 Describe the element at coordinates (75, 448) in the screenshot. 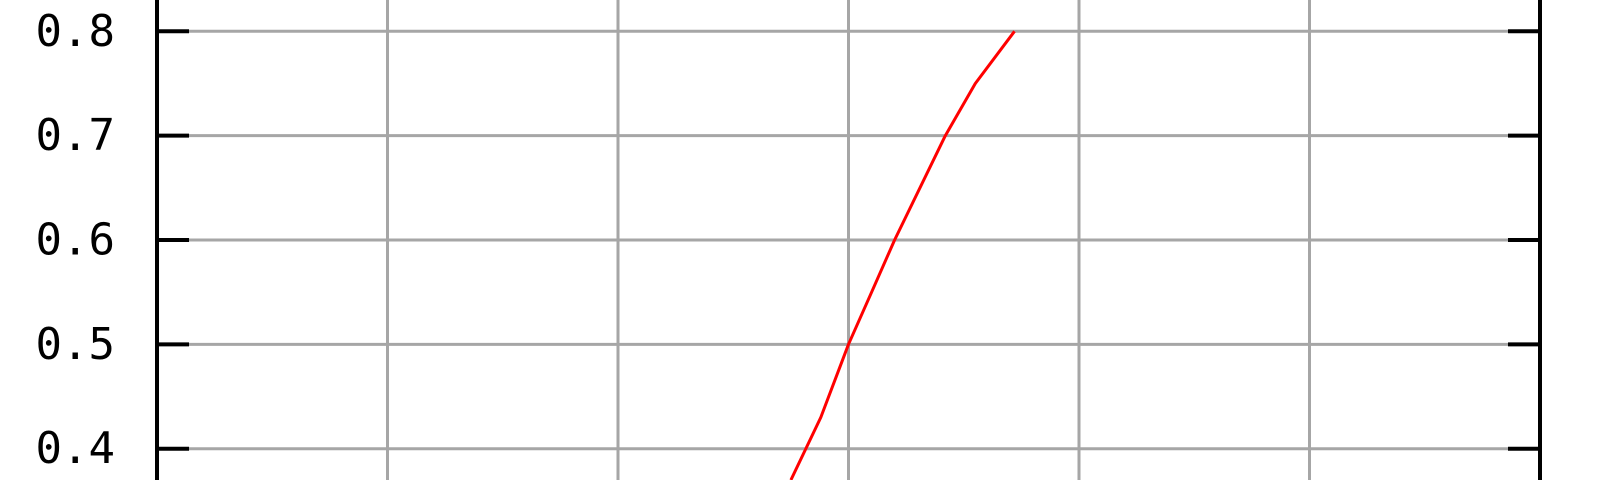

I see `y-tick-label: 0.4` at that location.